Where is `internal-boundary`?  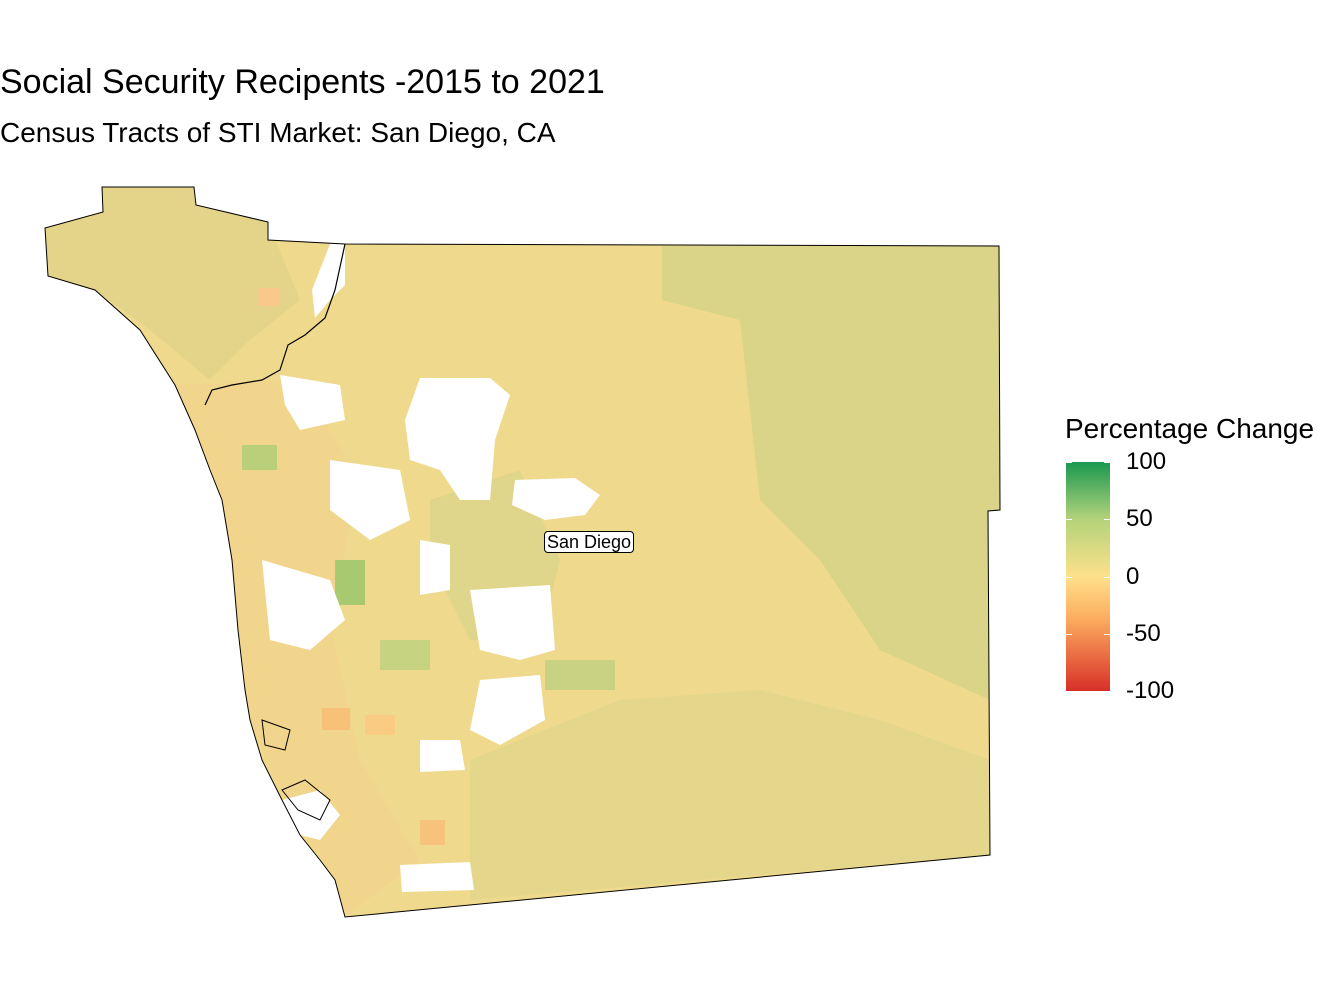
internal-boundary is located at coordinates (275, 324).